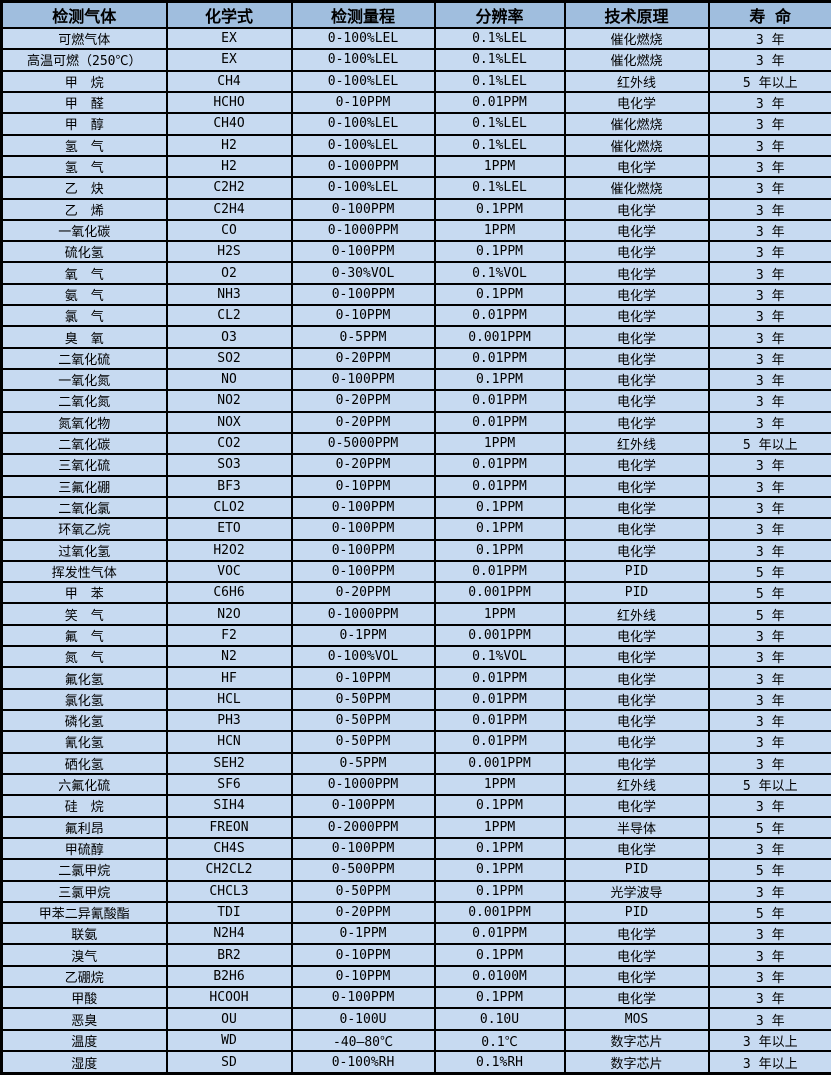 The width and height of the screenshot is (831, 1075). Describe the element at coordinates (415, 827) in the screenshot. I see `table-row: 氟利昂 FREON 0-2000PPM 1PPM 半导体 5 年` at that location.